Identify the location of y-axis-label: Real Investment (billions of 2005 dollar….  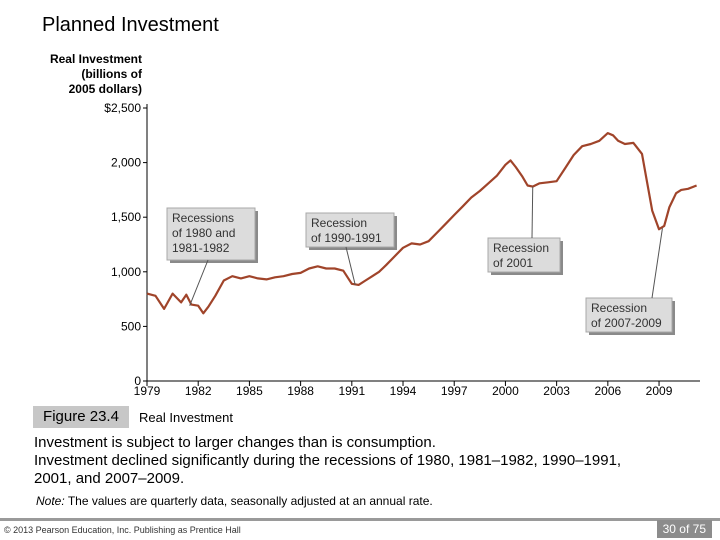
(86, 74).